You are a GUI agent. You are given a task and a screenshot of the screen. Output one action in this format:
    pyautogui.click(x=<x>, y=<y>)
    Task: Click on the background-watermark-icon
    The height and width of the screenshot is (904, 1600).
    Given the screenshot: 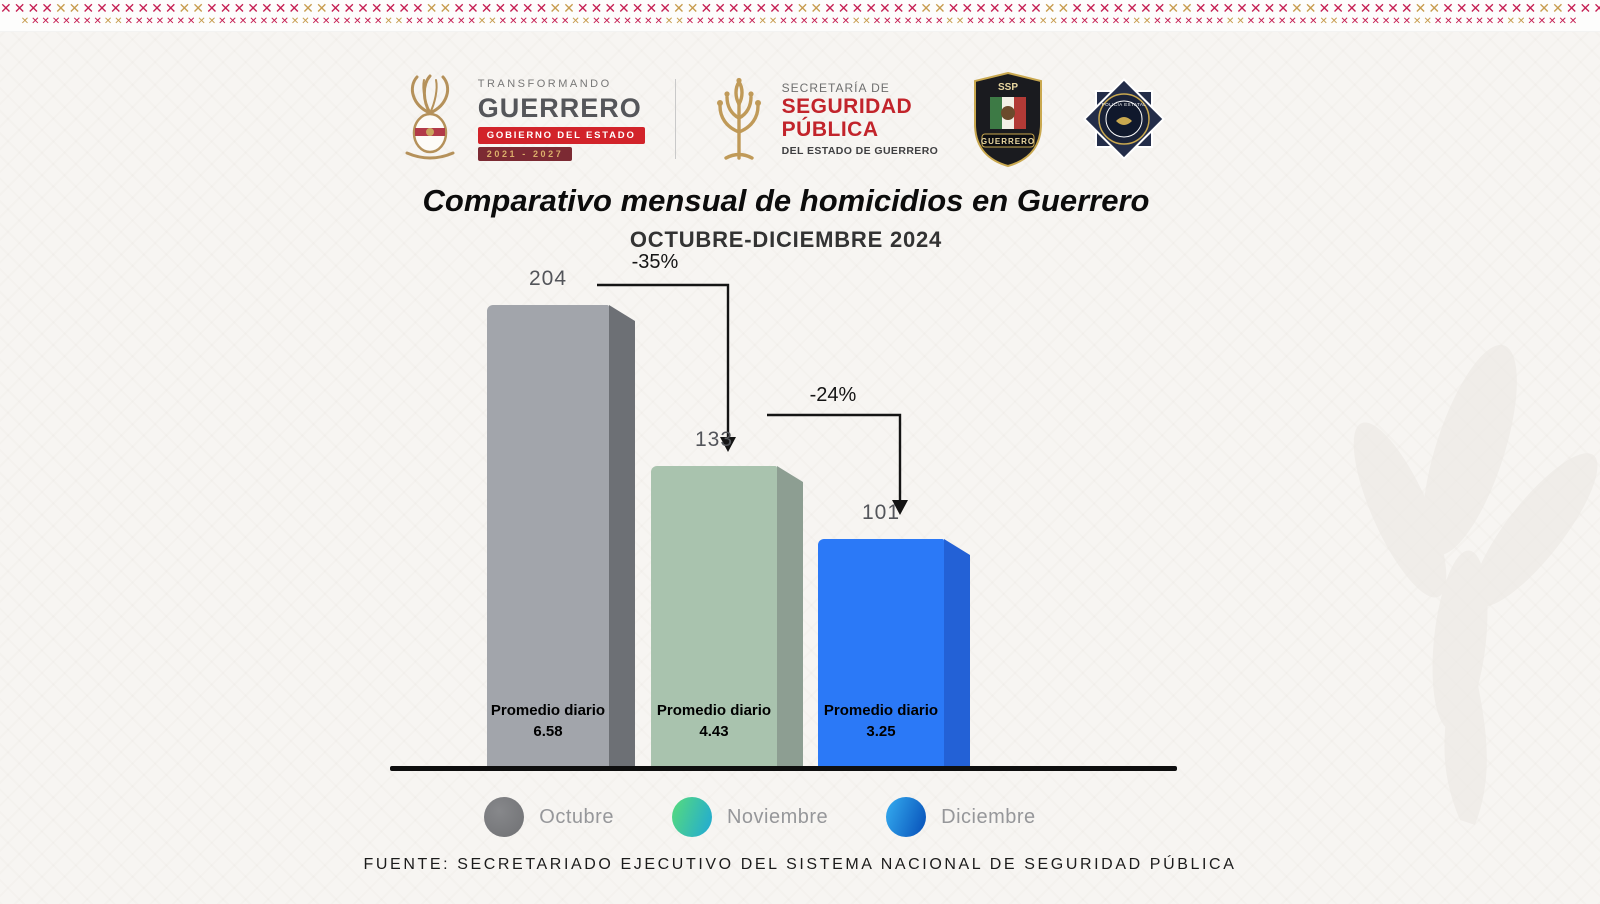 What is the action you would take?
    pyautogui.click(x=1475, y=584)
    